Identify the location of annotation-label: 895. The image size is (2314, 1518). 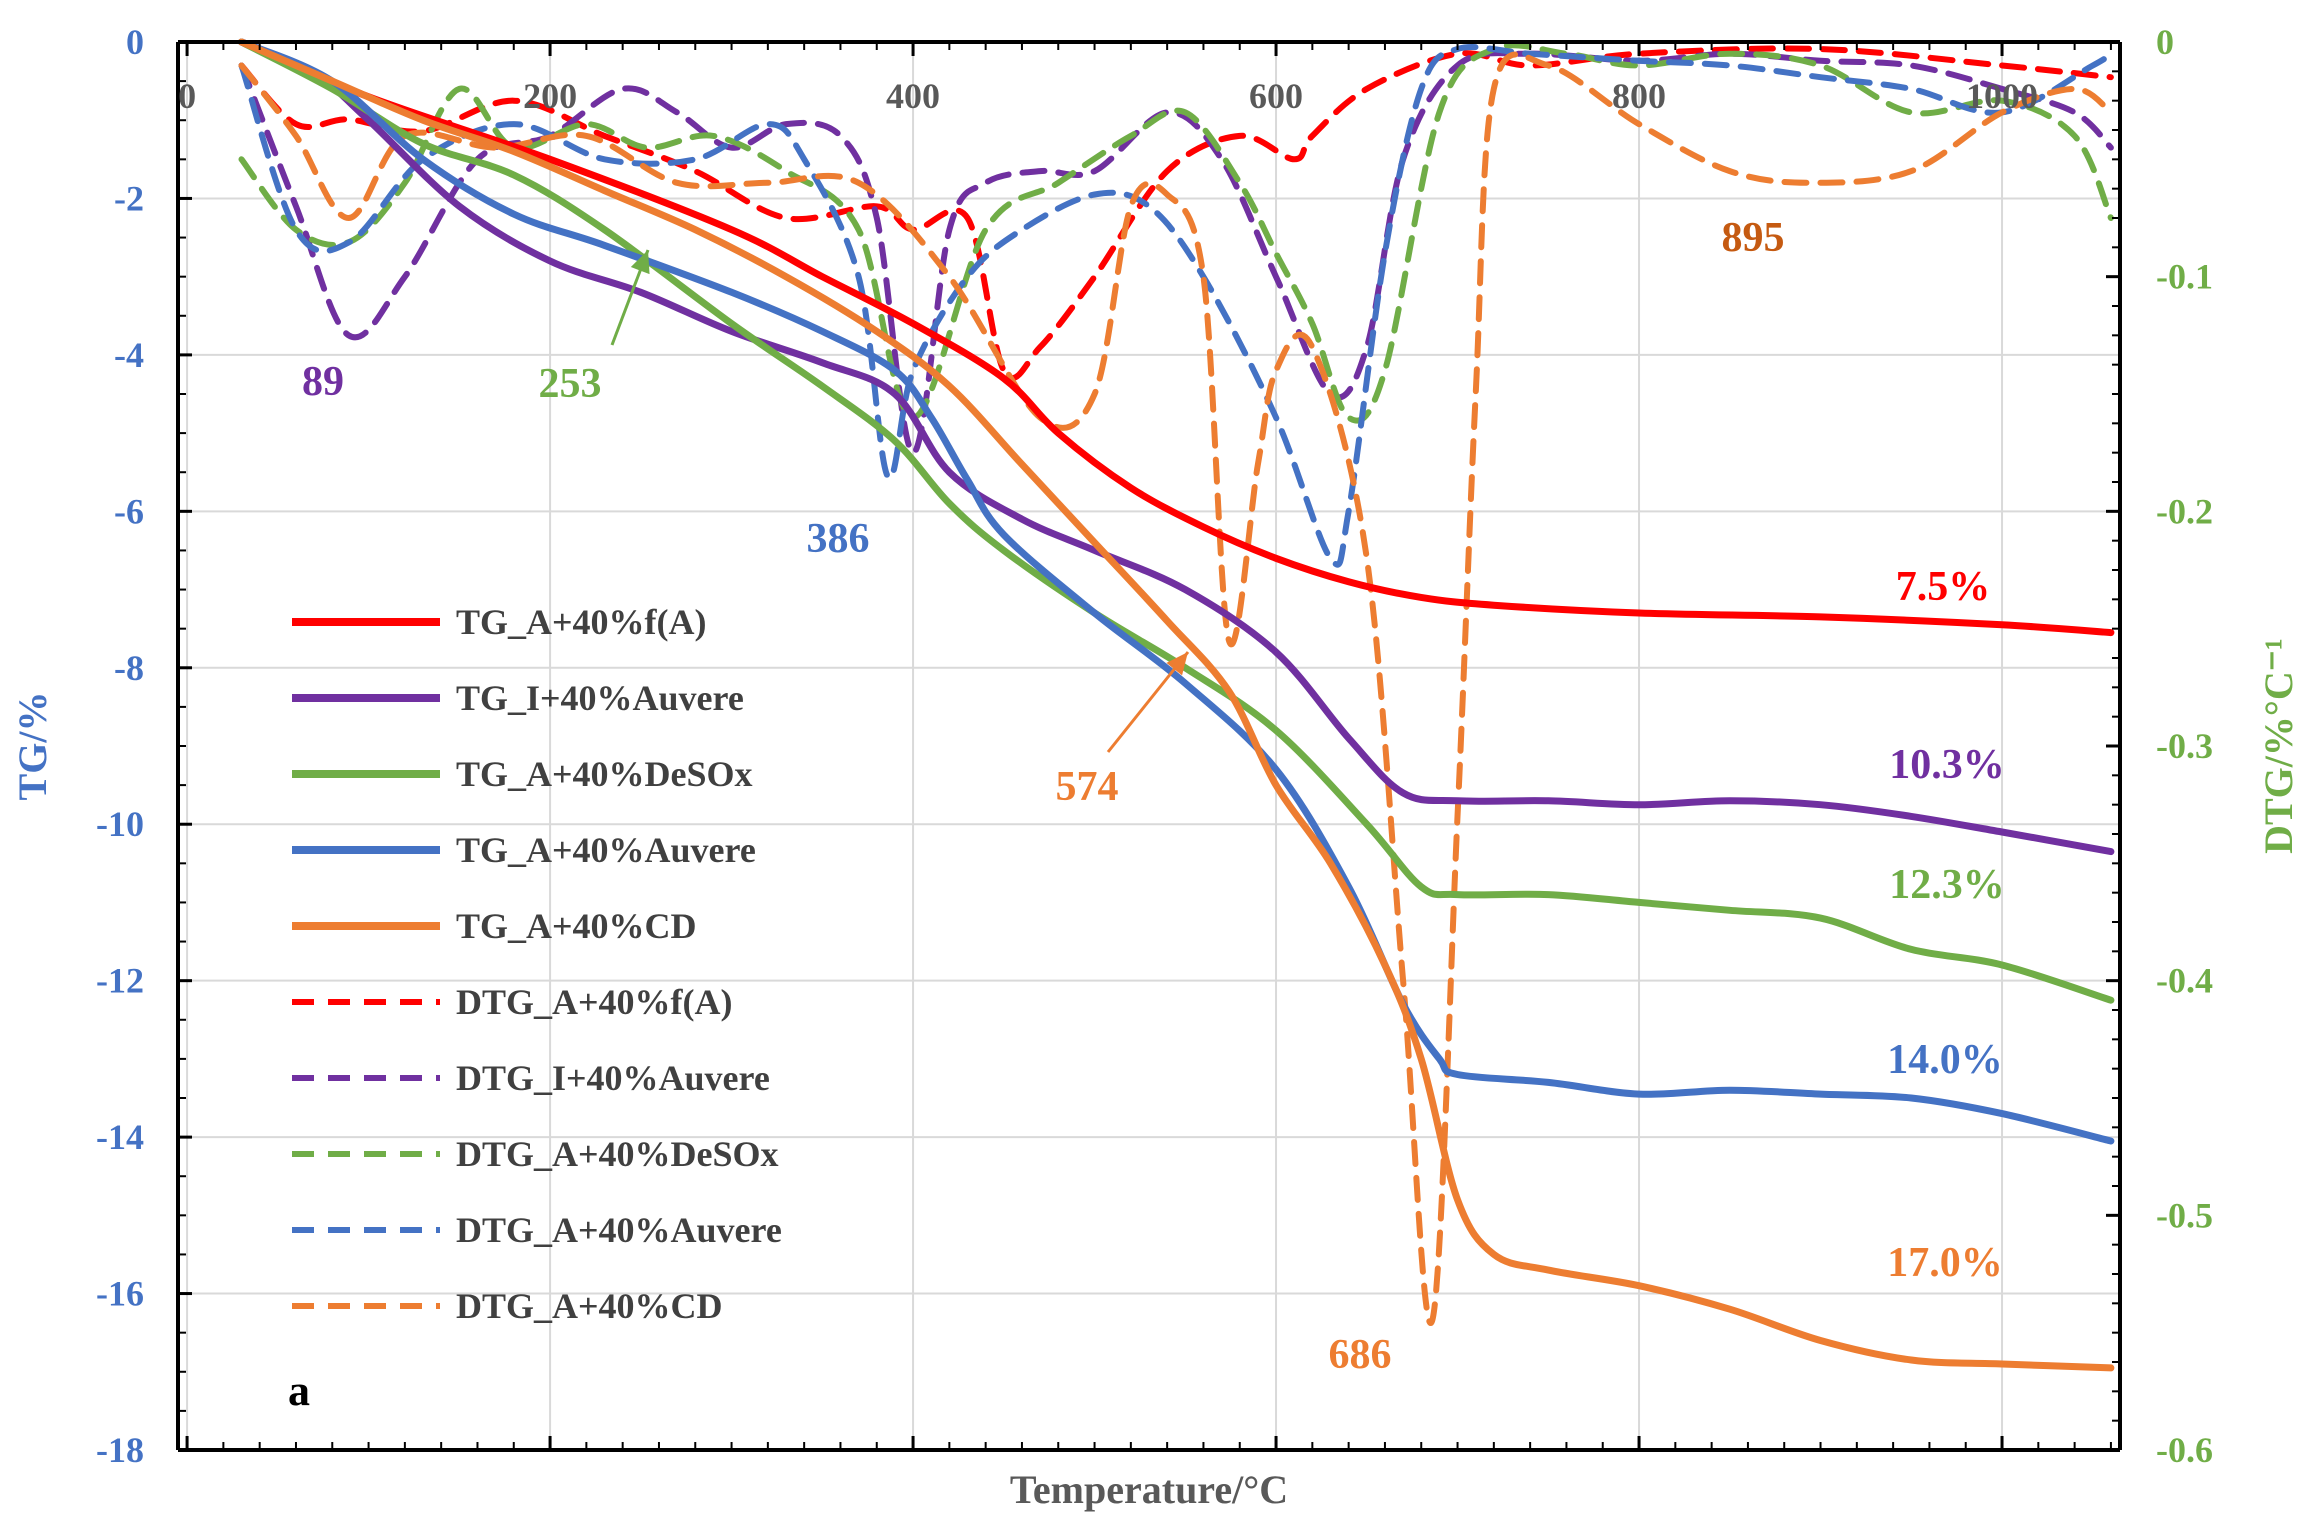
(1753, 238).